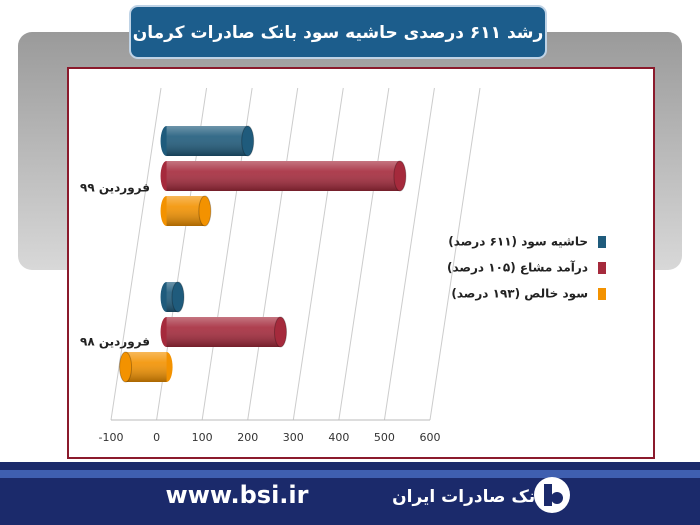 The height and width of the screenshot is (525, 700). I want to click on x-tick-label: 0, so click(156, 437).